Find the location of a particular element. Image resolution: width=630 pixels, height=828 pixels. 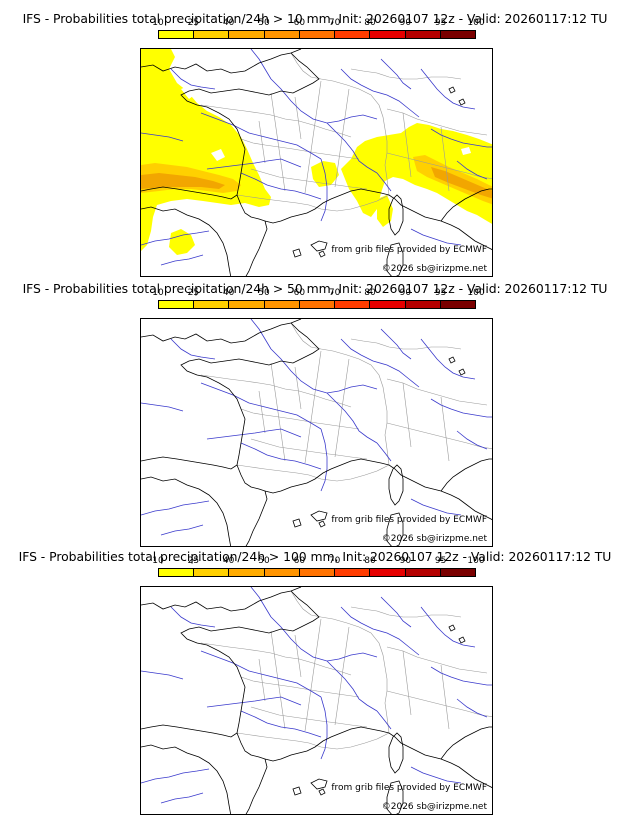

colorbar-tick-label: 50 is located at coordinates (264, 561).